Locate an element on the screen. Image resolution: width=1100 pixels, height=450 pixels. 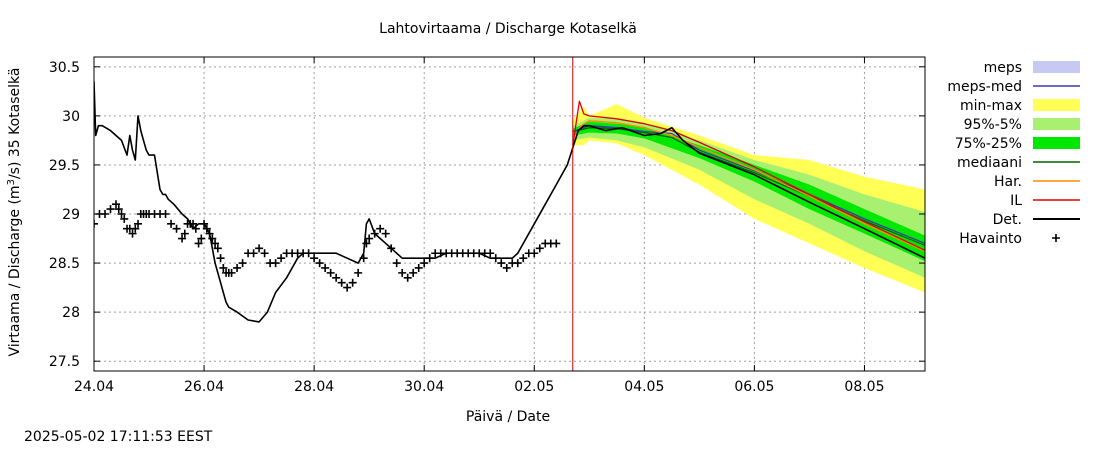
x-axis-label: Päivä / Date is located at coordinates (508, 417).